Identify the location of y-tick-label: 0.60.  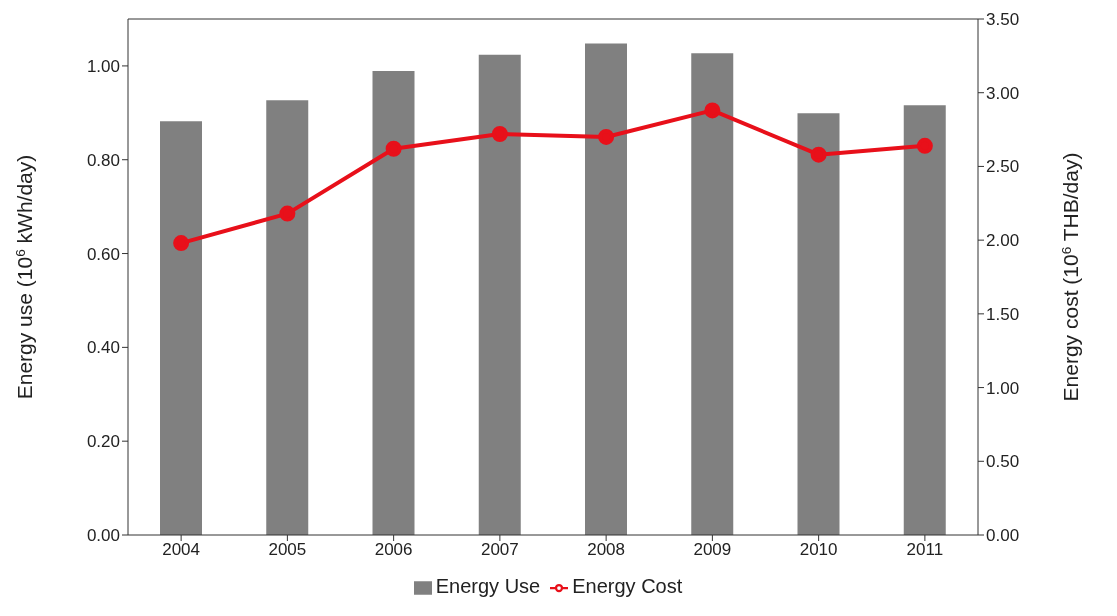
(103, 254).